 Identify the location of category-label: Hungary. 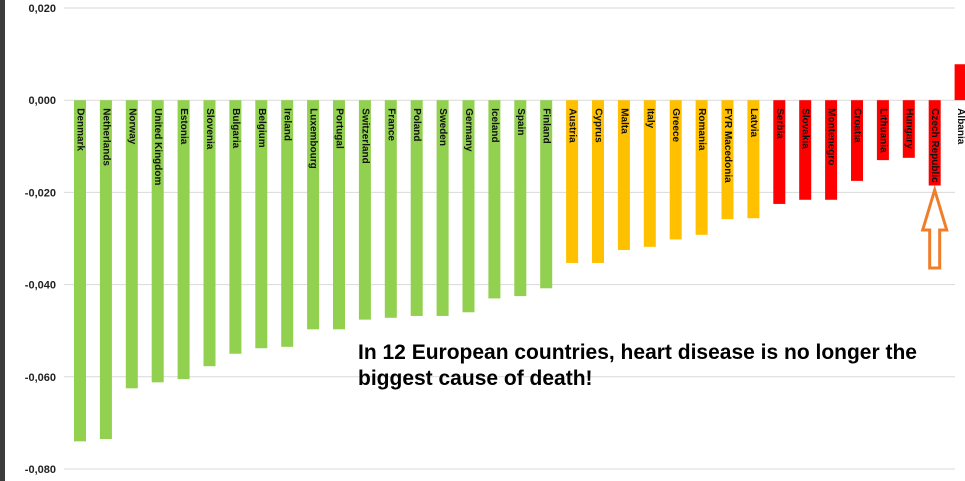
(908, 128).